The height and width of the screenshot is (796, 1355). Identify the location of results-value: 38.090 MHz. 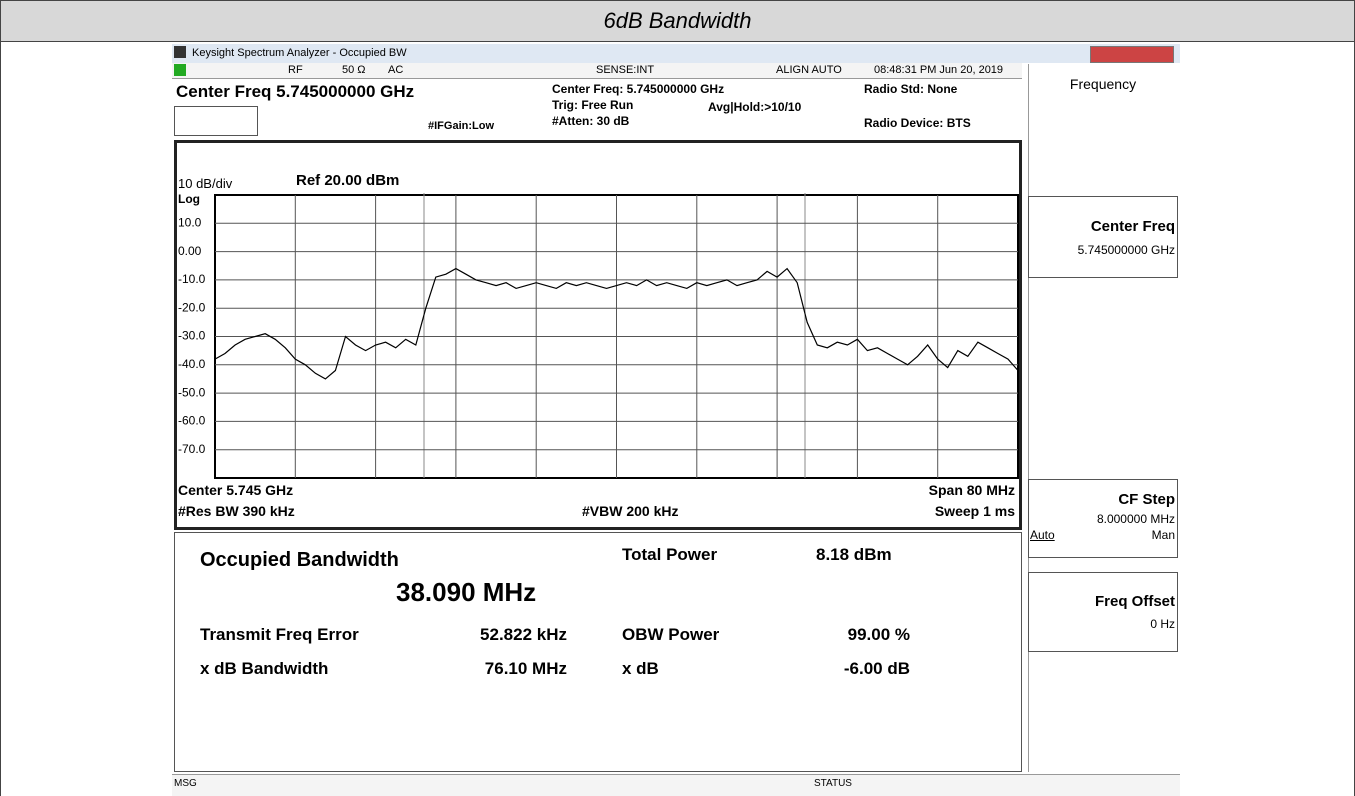
(466, 592).